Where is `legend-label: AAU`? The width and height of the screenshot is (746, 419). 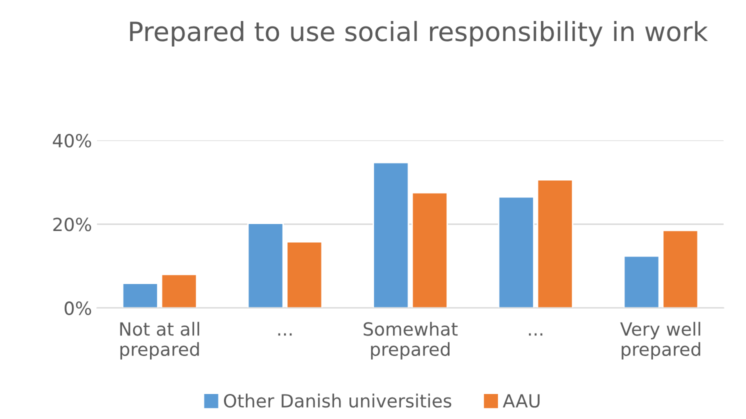
legend-label: AAU is located at coordinates (521, 401).